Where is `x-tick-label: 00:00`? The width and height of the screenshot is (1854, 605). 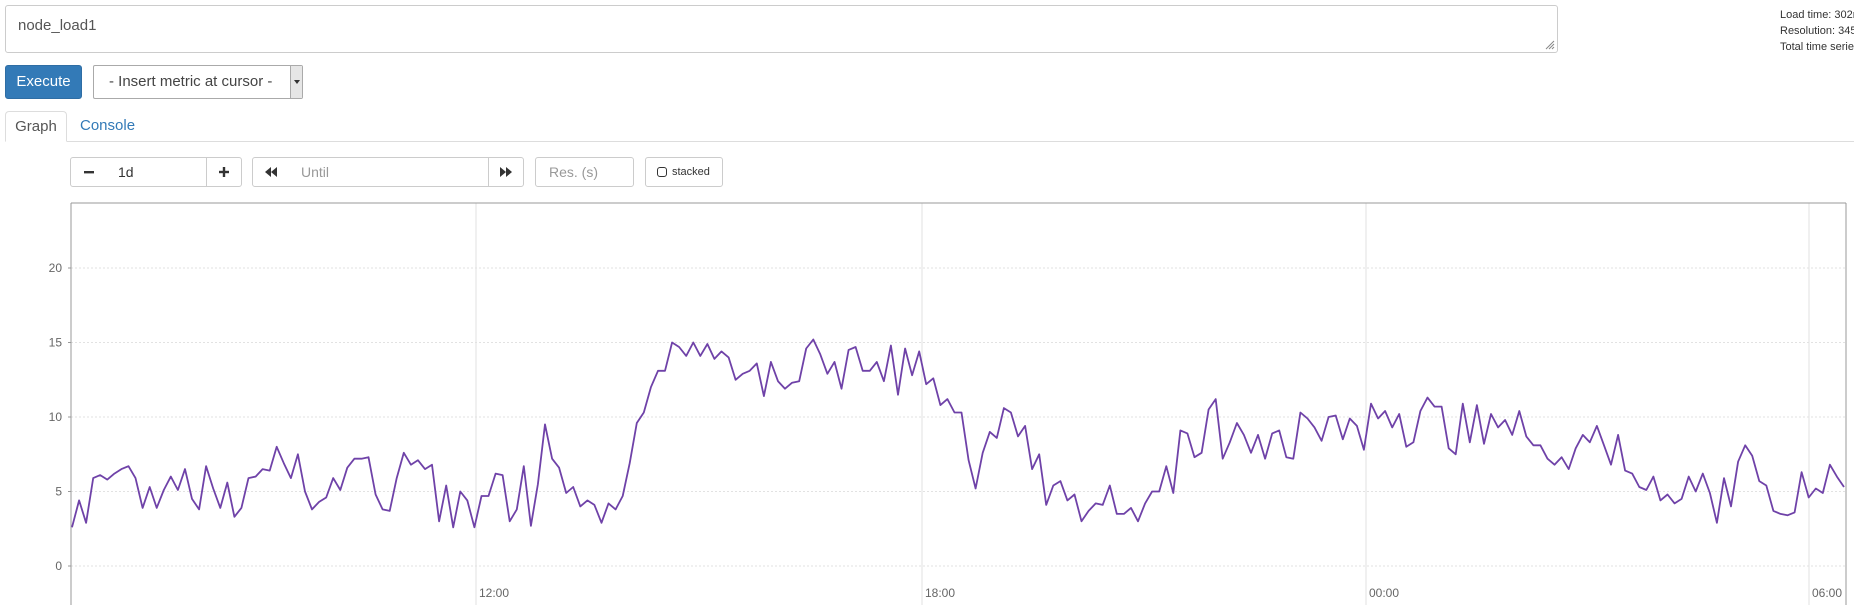
x-tick-label: 00:00 is located at coordinates (1384, 593).